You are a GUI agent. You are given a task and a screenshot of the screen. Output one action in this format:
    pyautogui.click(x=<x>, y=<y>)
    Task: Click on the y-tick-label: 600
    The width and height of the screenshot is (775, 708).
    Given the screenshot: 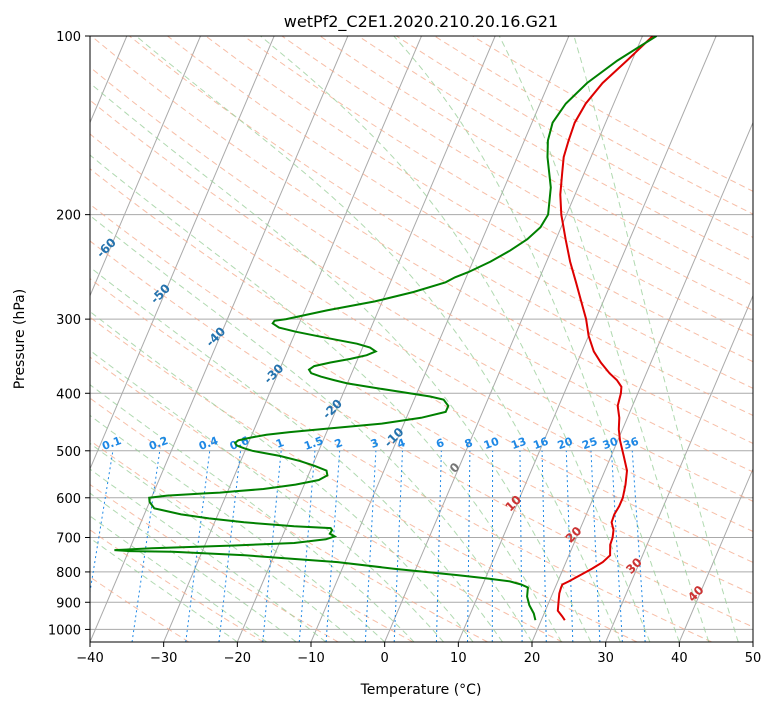 What is the action you would take?
    pyautogui.click(x=68, y=499)
    